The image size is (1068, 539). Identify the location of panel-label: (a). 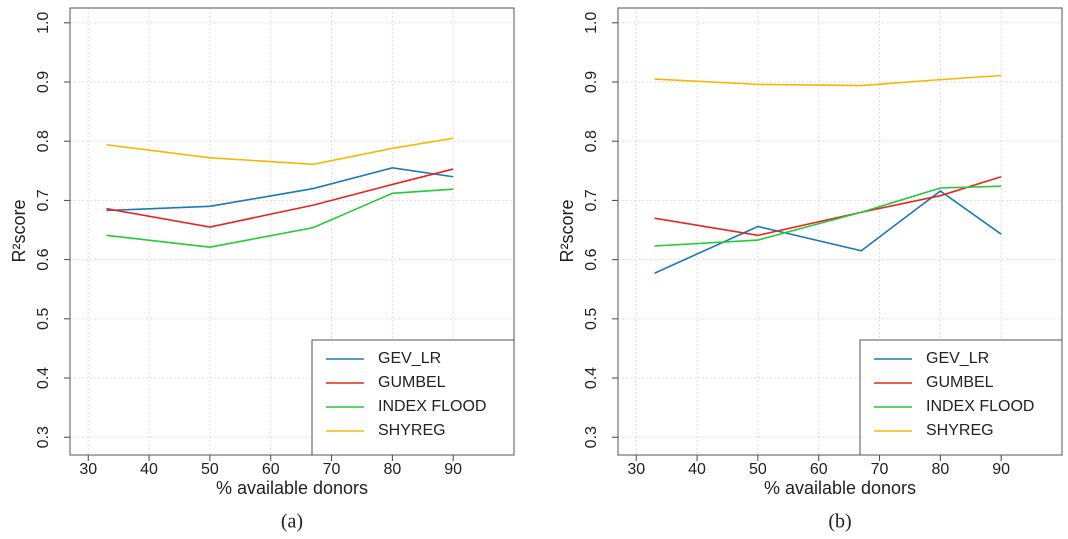
(292, 522).